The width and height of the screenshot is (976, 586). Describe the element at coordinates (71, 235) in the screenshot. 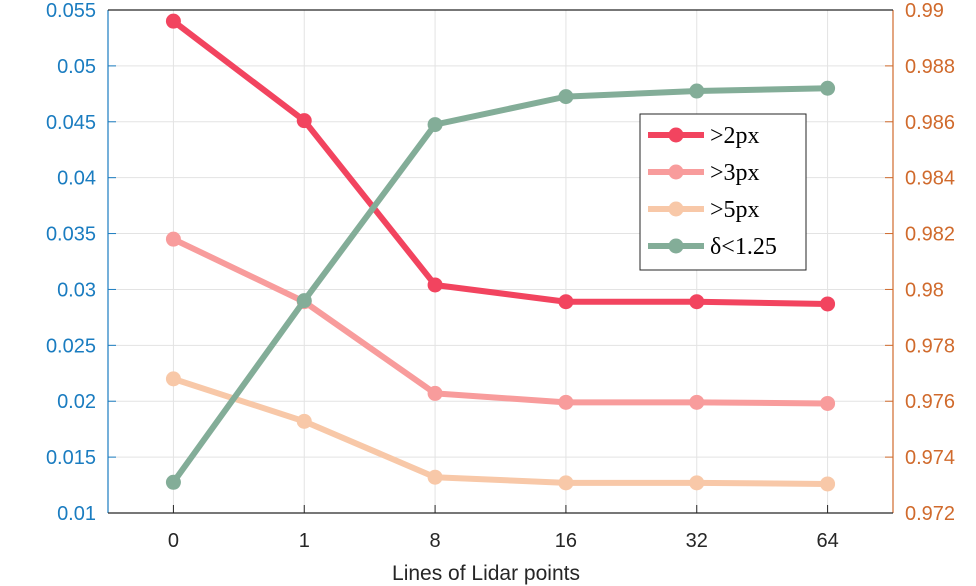

I see `y-left-tick-label: 0.035` at that location.